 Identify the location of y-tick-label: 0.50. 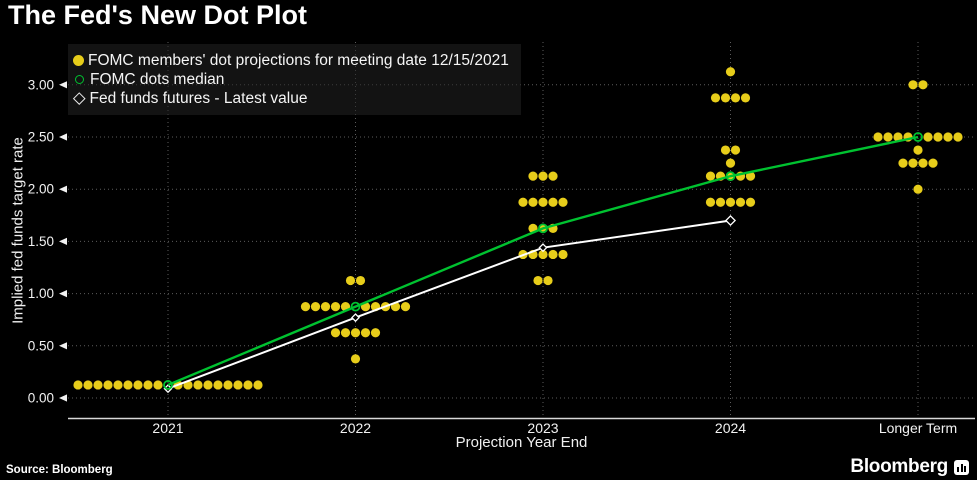
(41, 345).